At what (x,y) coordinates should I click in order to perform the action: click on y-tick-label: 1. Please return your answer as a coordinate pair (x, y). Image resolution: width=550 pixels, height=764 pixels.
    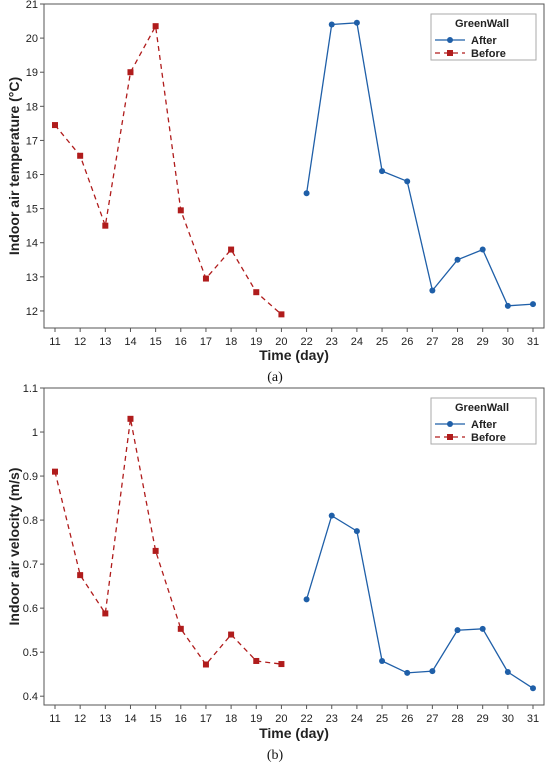
    Looking at the image, I should click on (35, 433).